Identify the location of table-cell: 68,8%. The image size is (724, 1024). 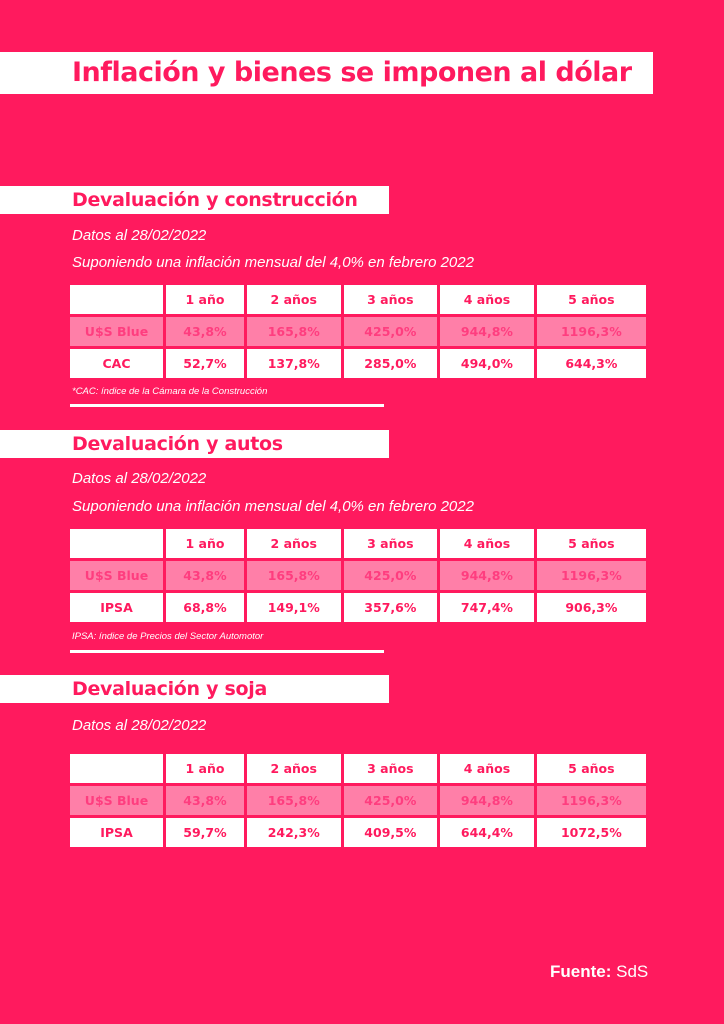
(205, 607).